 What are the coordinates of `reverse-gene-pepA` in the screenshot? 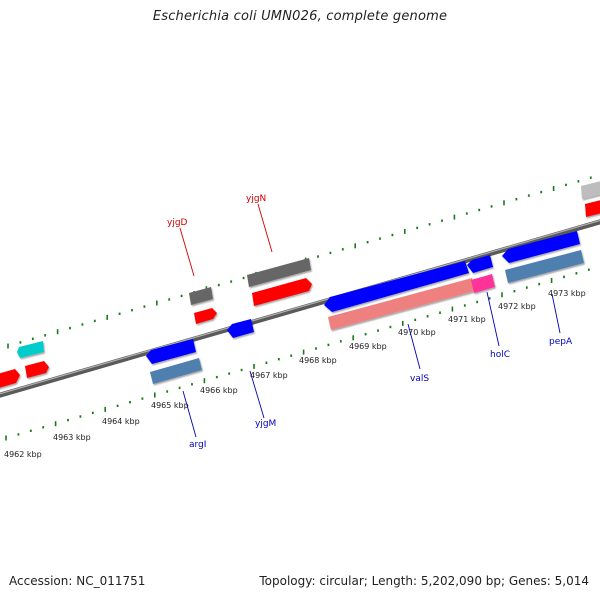 It's located at (541, 247).